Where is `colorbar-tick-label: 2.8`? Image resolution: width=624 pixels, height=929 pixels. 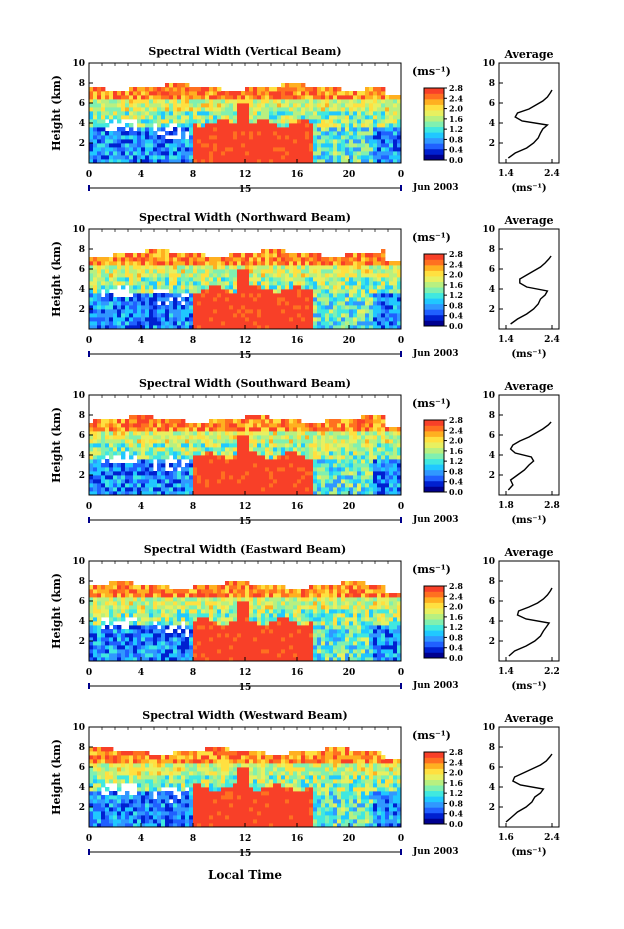
colorbar-tick-label: 2.8 is located at coordinates (456, 88).